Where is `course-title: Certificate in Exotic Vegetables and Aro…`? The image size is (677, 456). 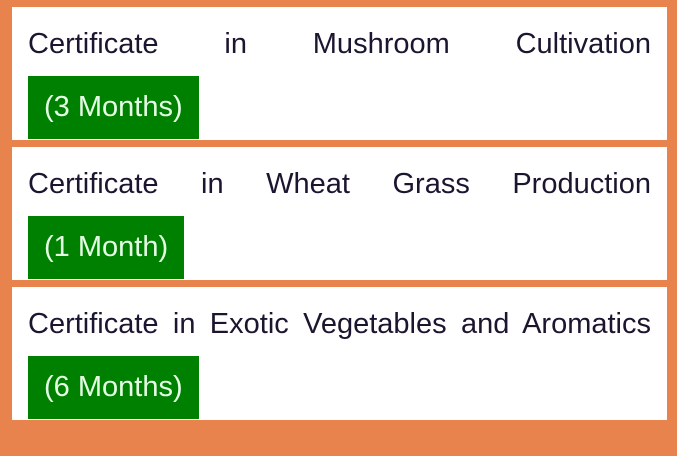 course-title: Certificate in Exotic Vegetables and Aro… is located at coordinates (339, 324).